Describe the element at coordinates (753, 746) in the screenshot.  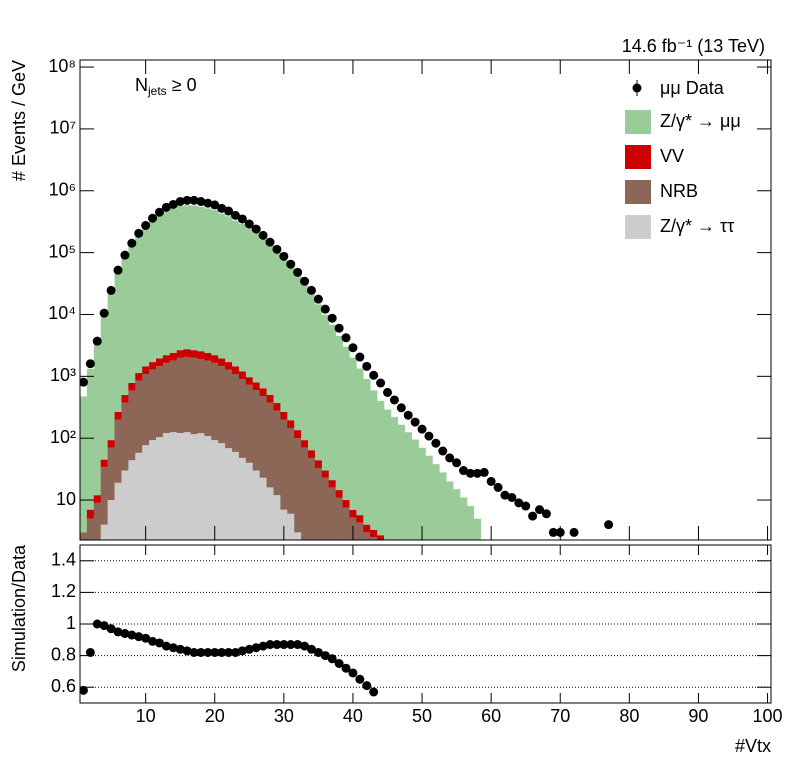
I see `x-axis-title: #Vtx` at that location.